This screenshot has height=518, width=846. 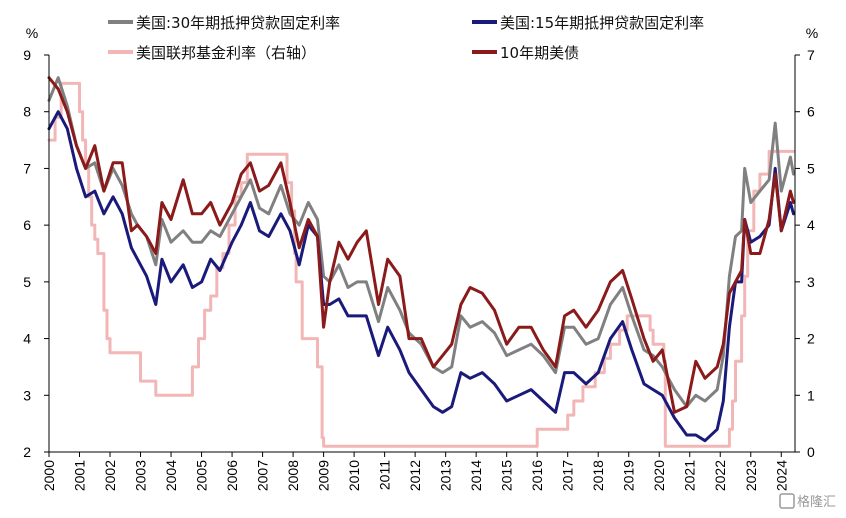 I want to click on left-tick-label: 7, so click(x=27, y=168).